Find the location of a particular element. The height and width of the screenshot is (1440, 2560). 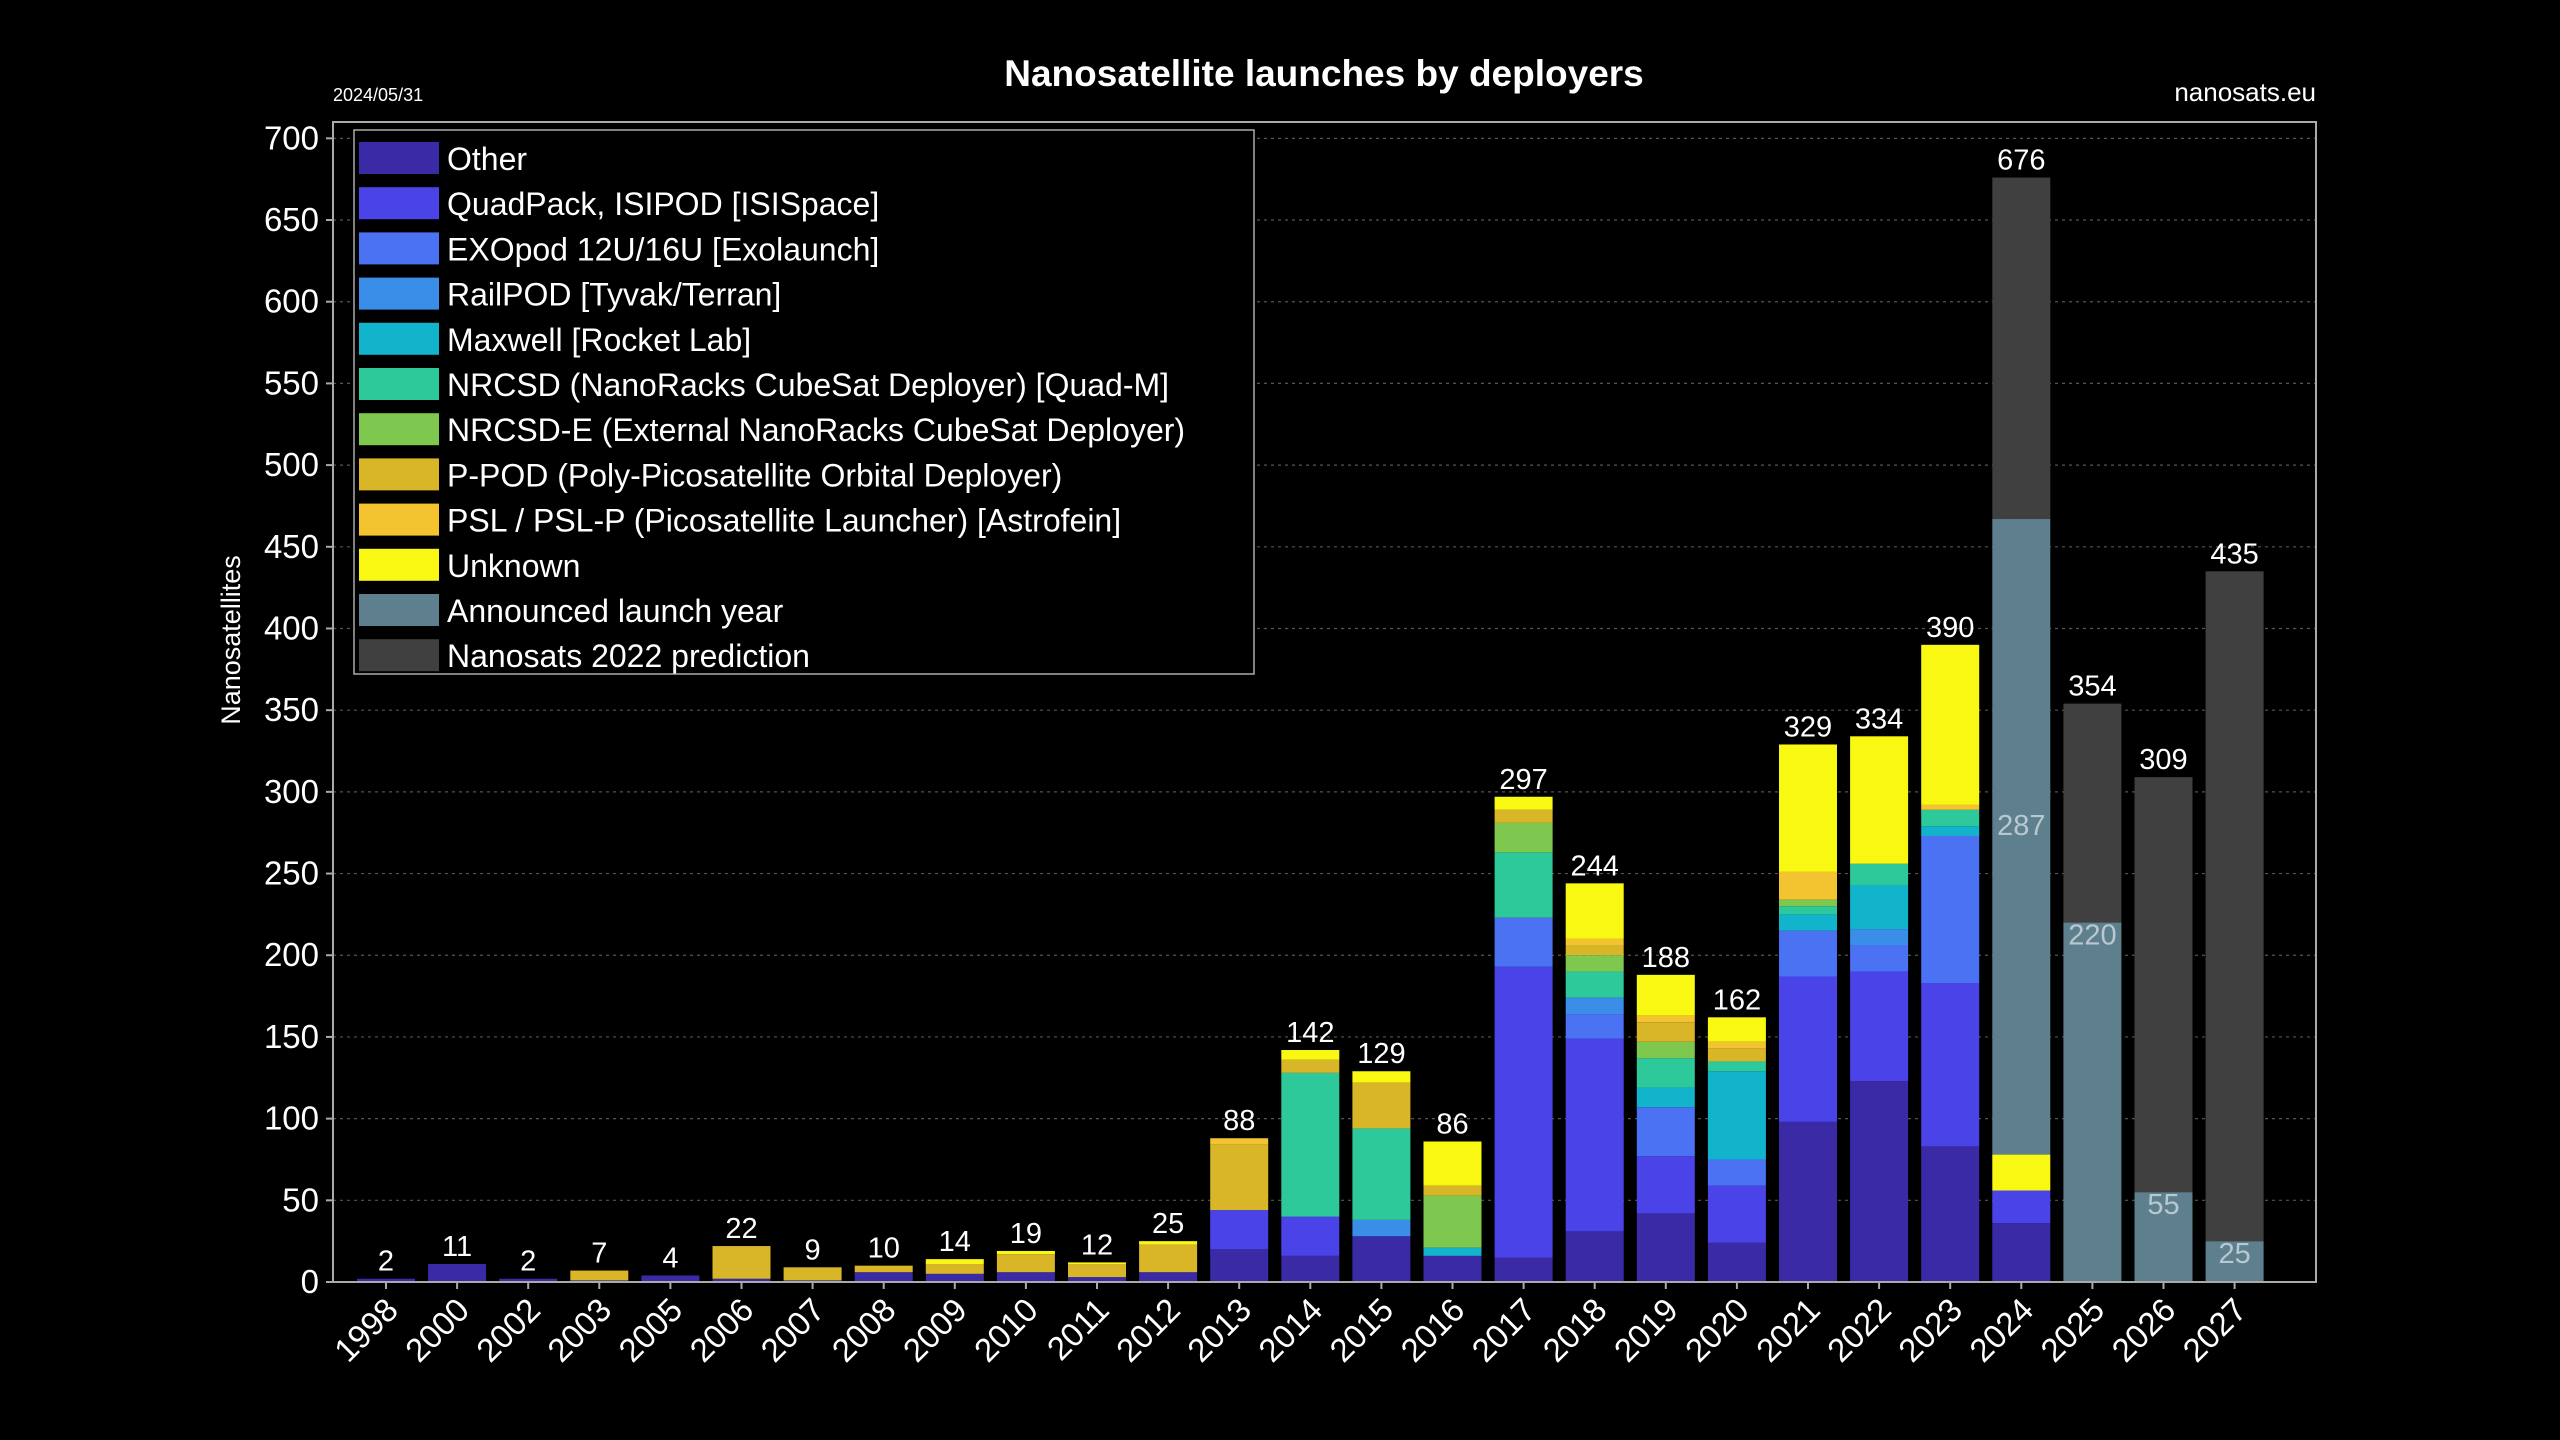

x-tick-label: 2020 is located at coordinates (1717, 1330).